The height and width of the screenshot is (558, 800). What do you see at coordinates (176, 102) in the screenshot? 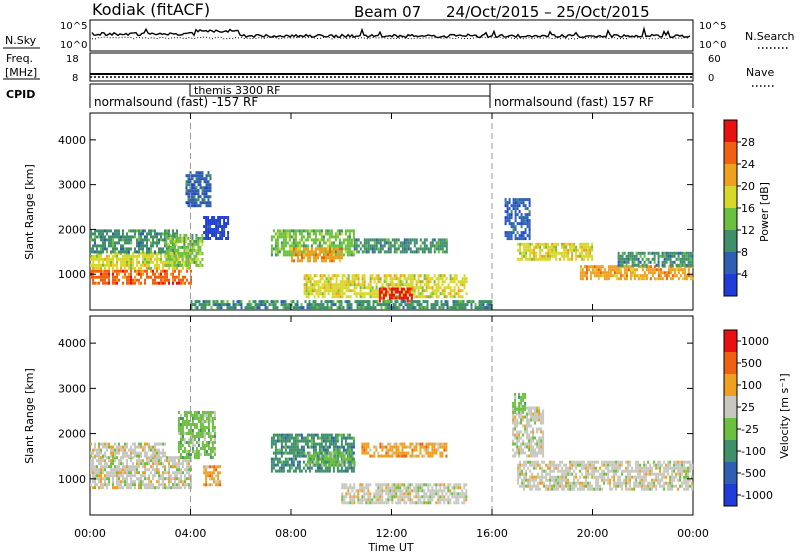
I see `cpid-segment-1: normalsound (fast) -157 RF` at bounding box center [176, 102].